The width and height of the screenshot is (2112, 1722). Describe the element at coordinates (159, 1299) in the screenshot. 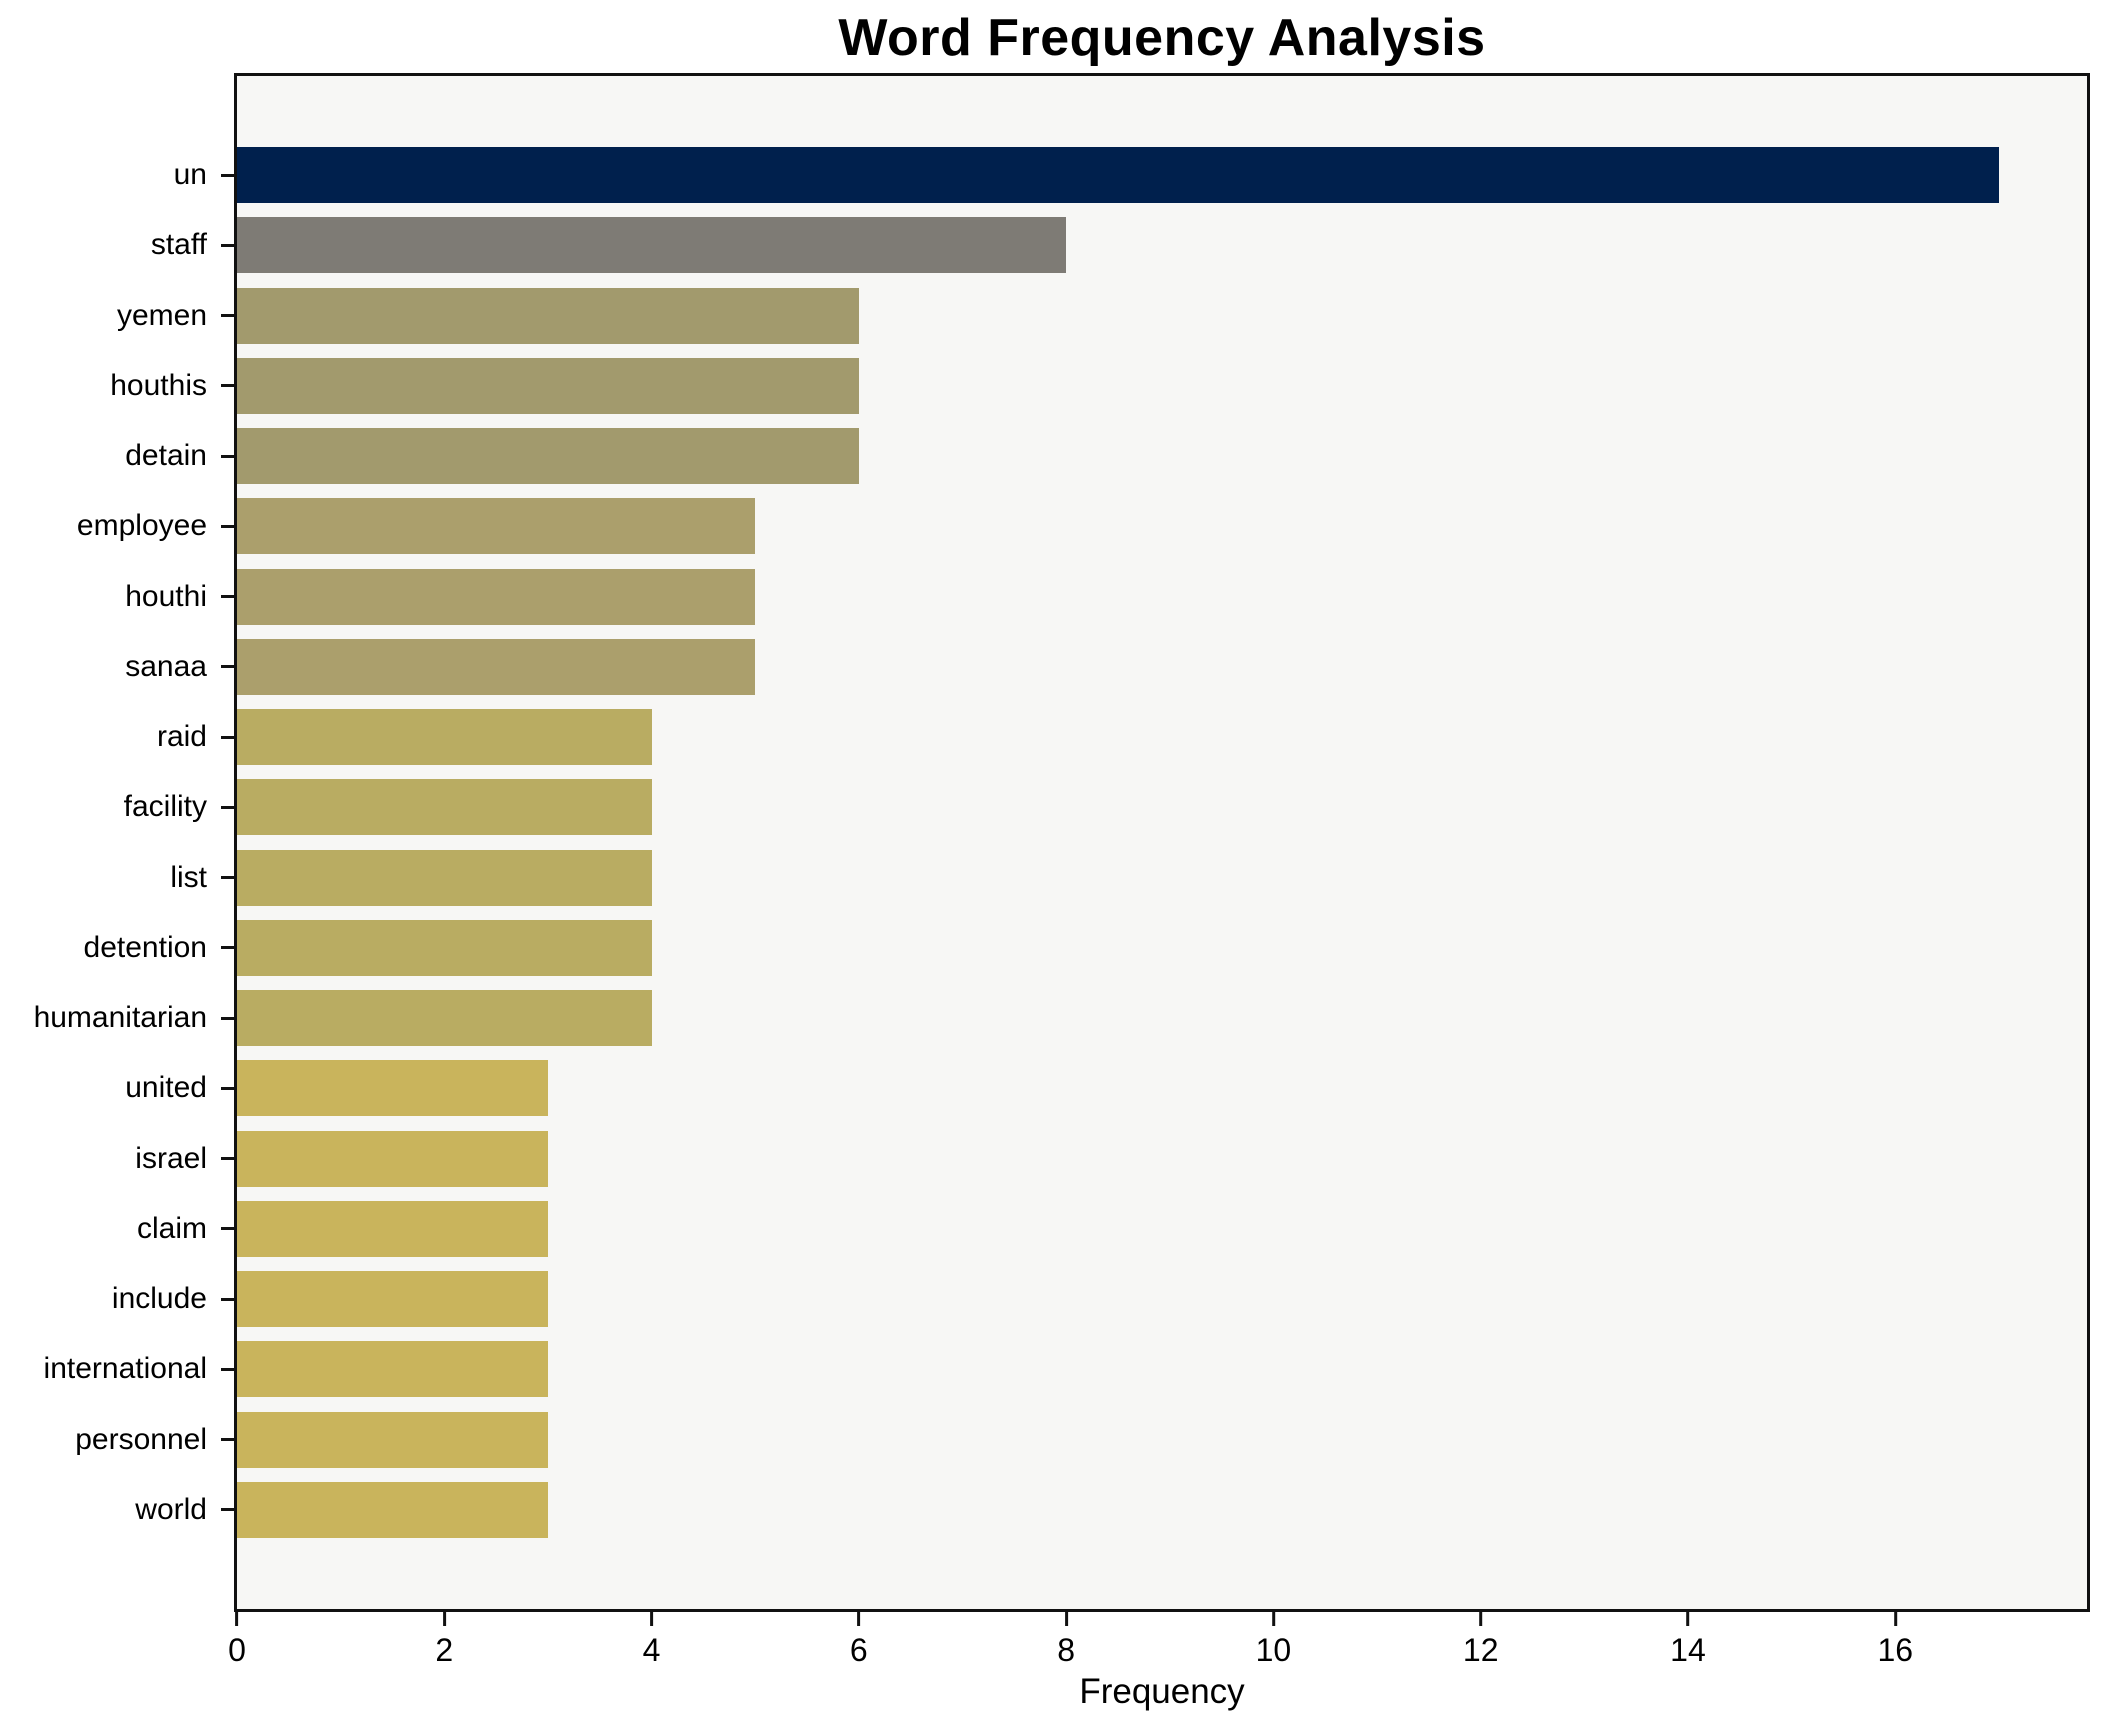

I see `y-tick-label-include: include` at that location.